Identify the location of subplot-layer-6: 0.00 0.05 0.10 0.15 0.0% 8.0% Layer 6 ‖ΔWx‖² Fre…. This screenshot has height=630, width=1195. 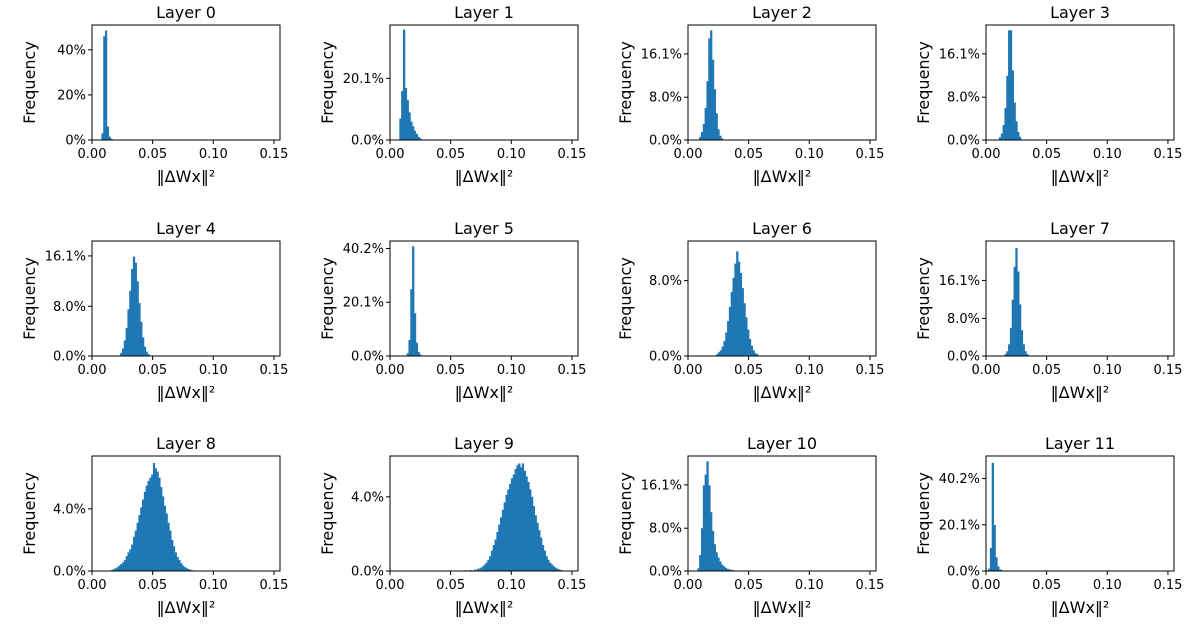
(750, 310).